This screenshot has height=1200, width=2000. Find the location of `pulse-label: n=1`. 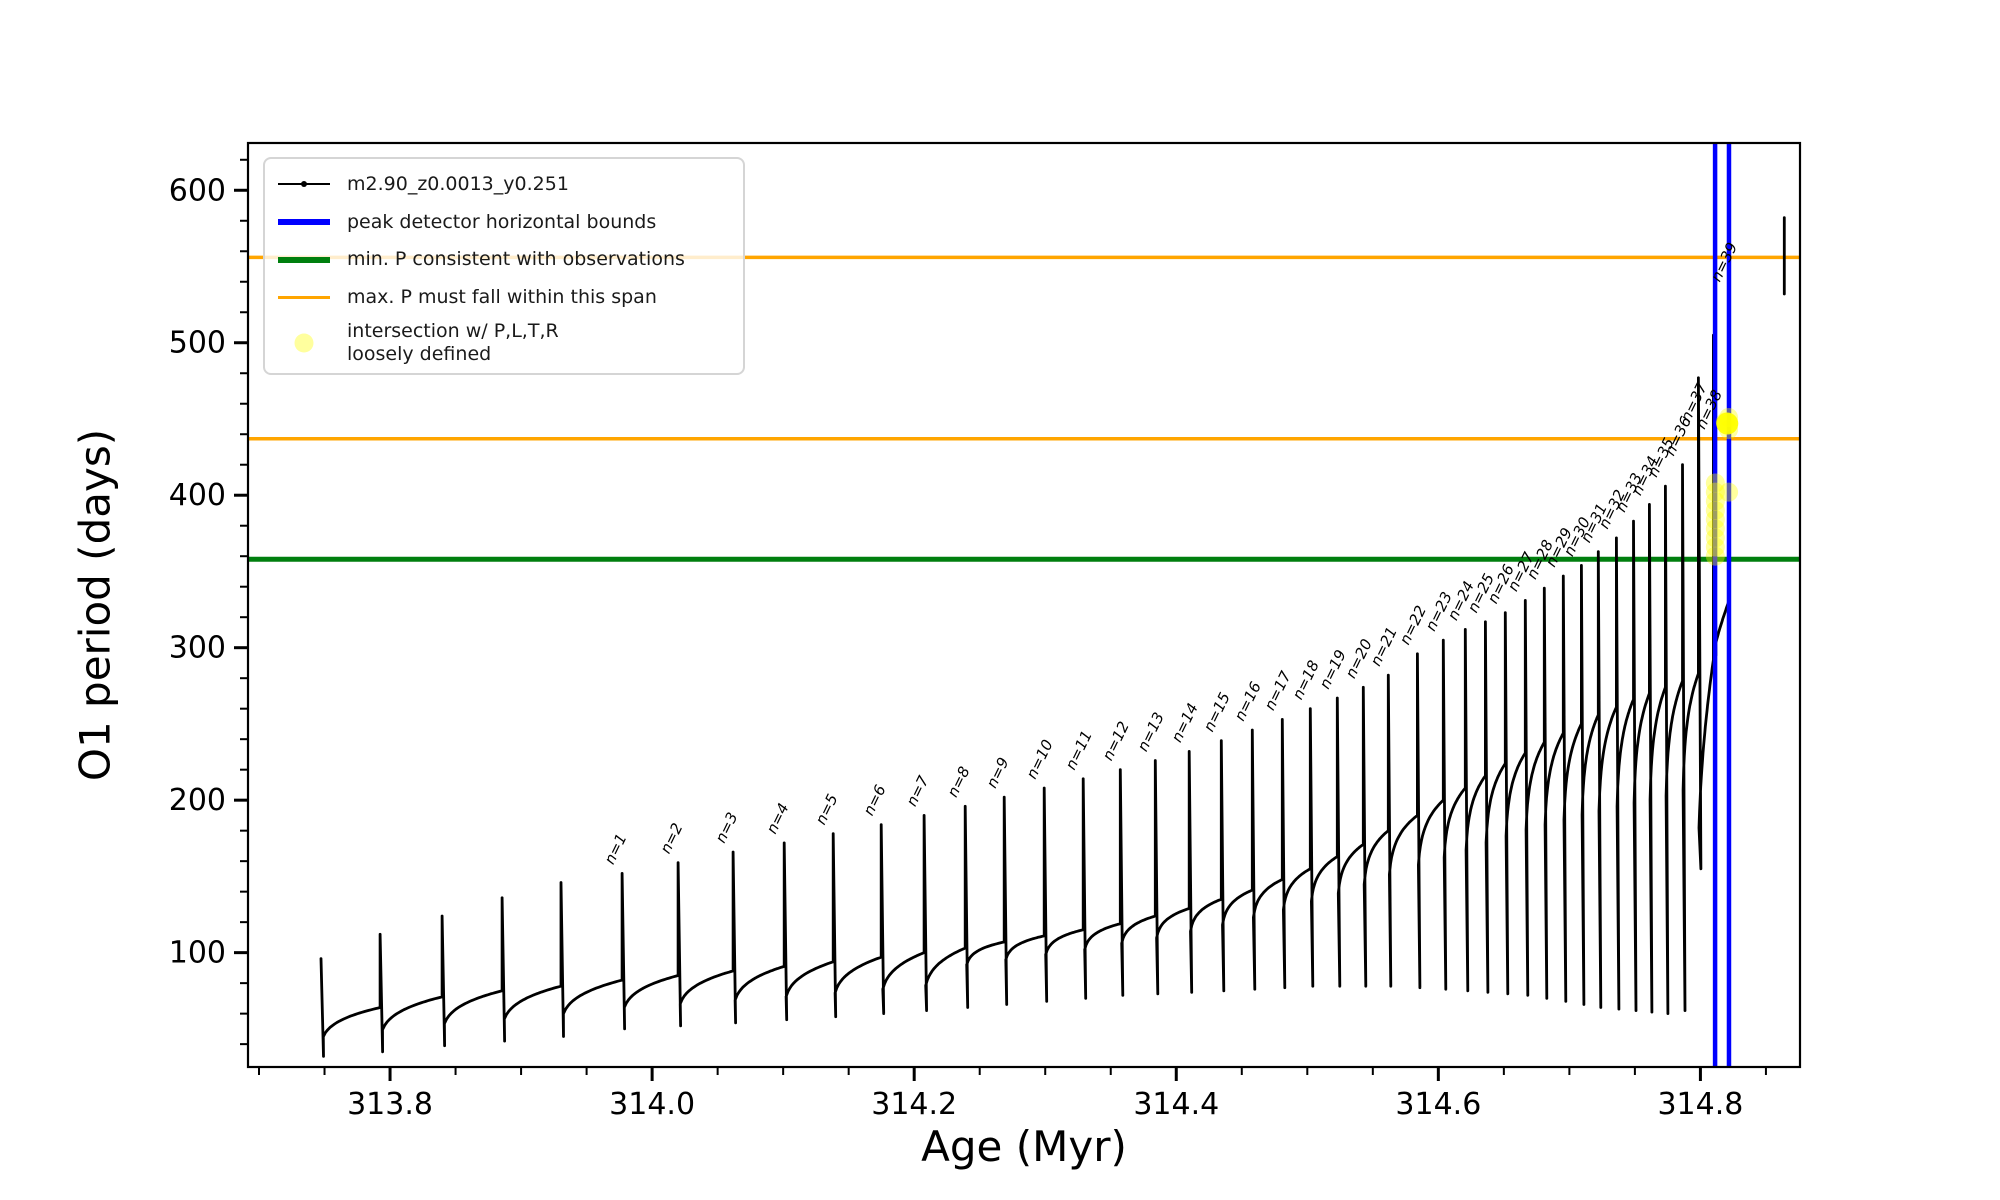

pulse-label: n=1 is located at coordinates (616, 849).